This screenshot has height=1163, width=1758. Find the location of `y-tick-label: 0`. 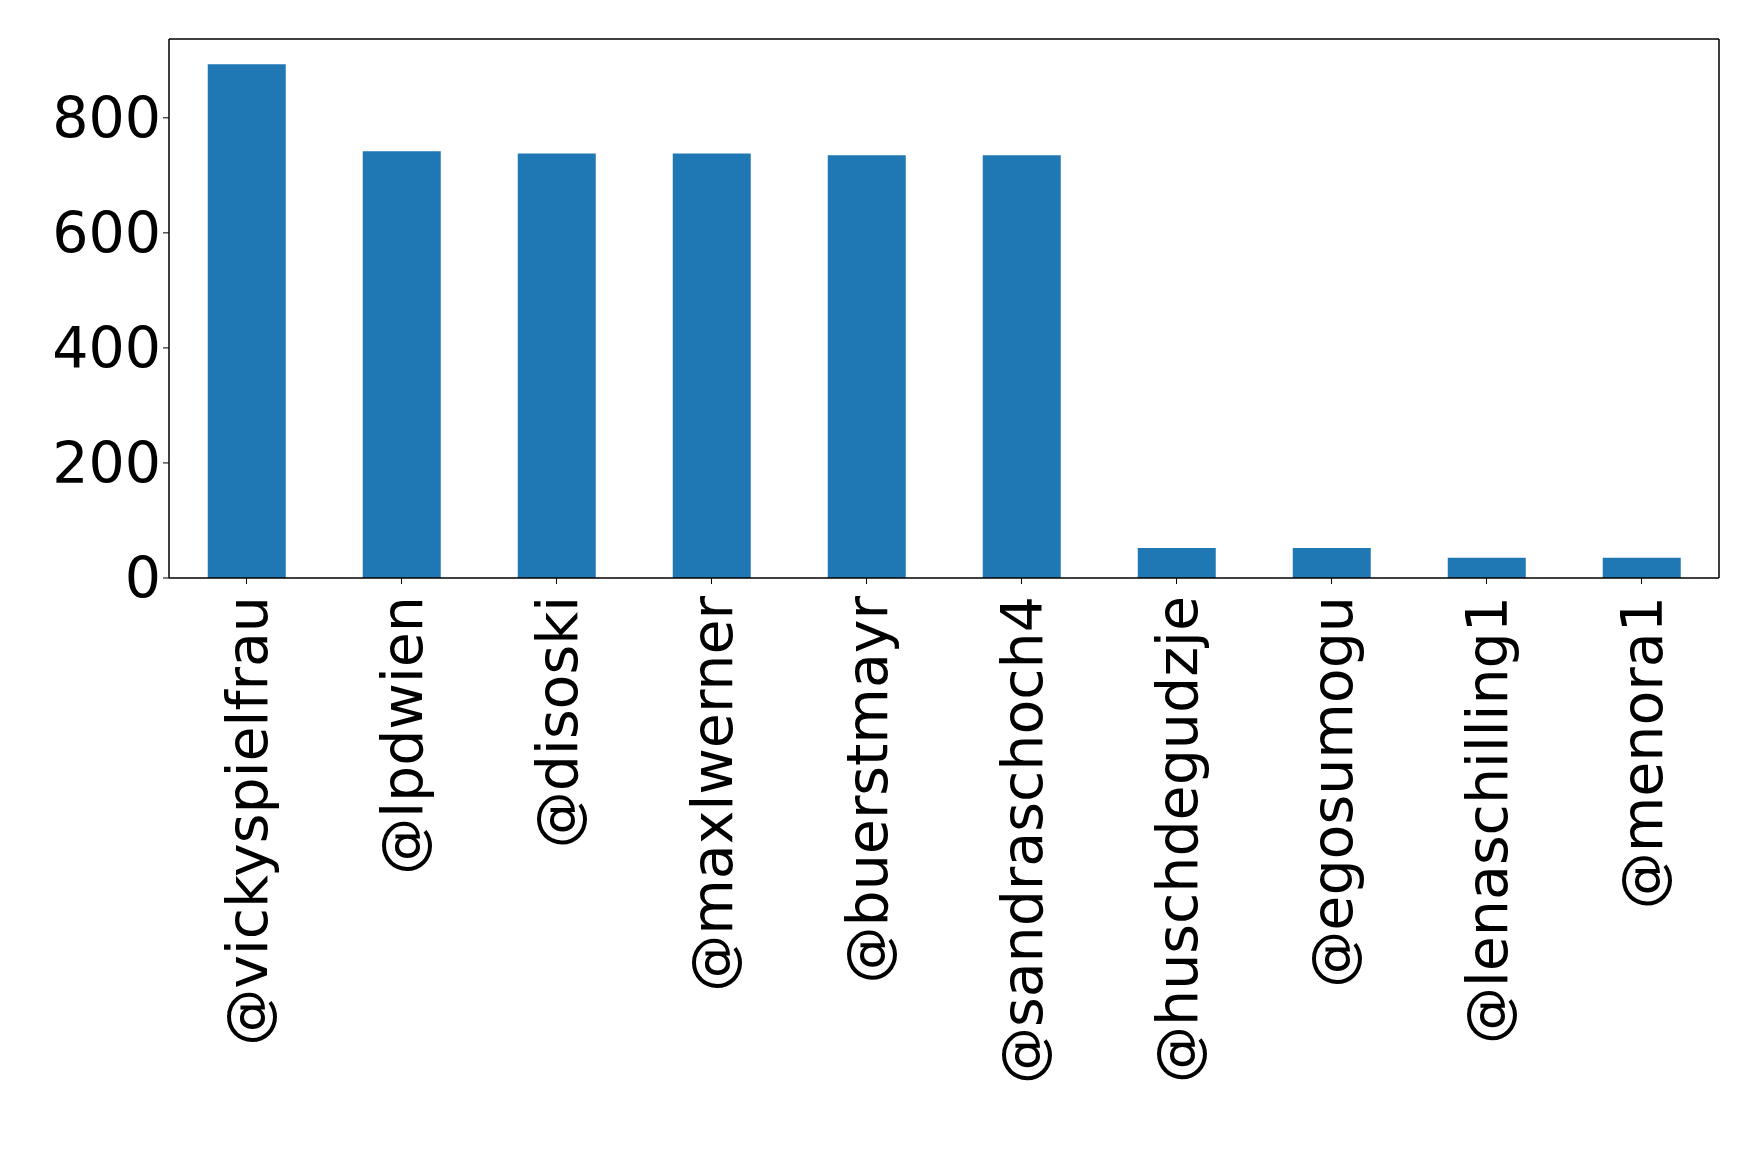

y-tick-label: 0 is located at coordinates (142, 578).